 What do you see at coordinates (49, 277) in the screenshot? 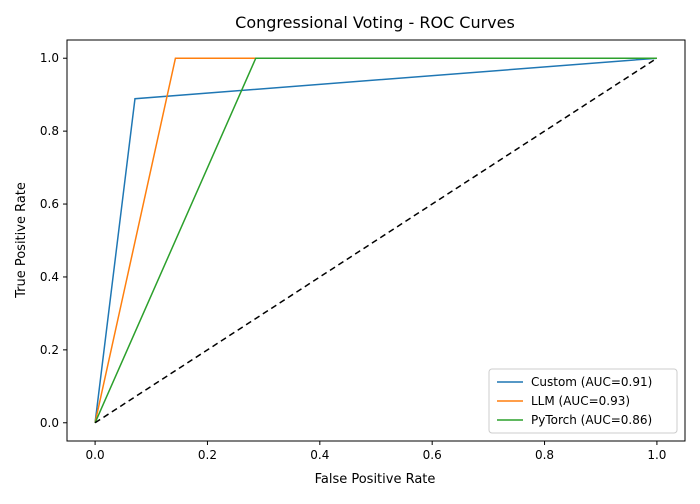
I see `y-tick-label-2: 0.4` at bounding box center [49, 277].